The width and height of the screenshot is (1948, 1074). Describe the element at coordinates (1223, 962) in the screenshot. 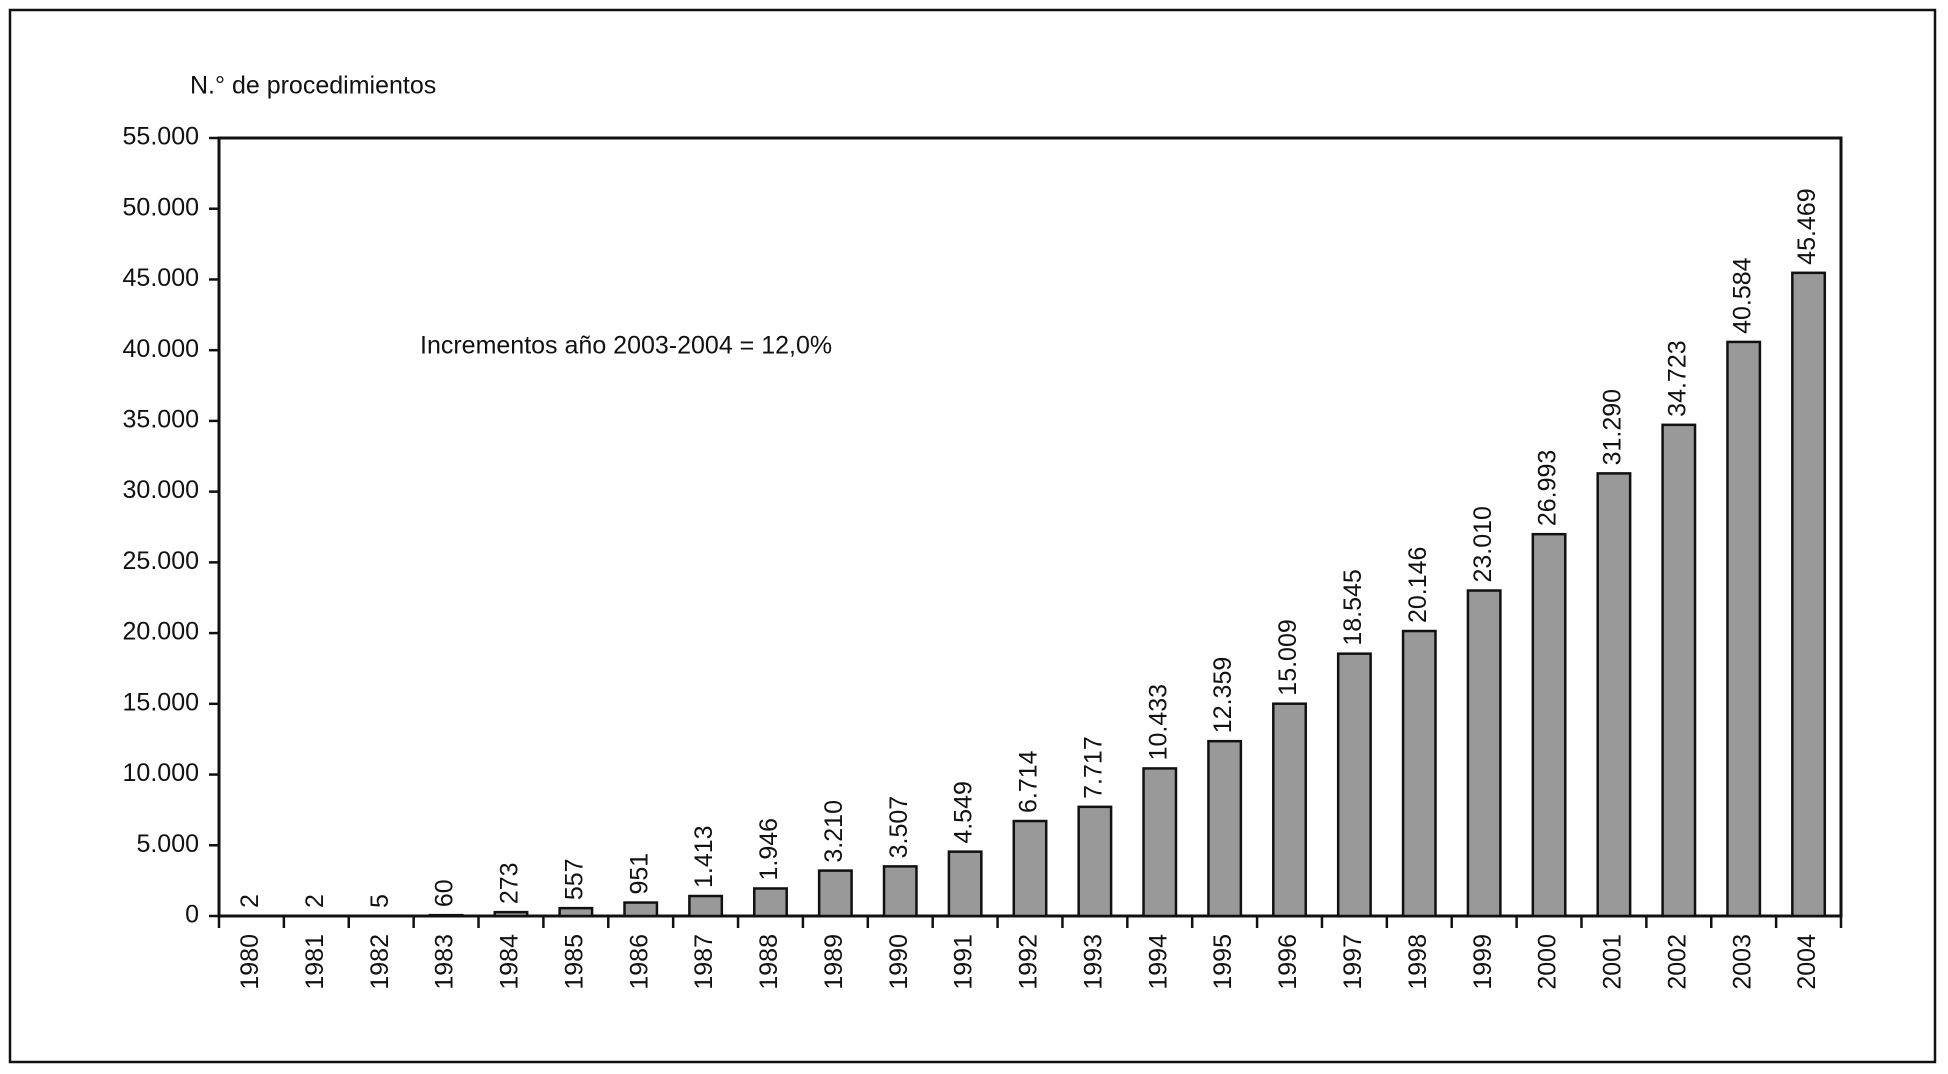

I see `x-tick-label: 1995` at that location.